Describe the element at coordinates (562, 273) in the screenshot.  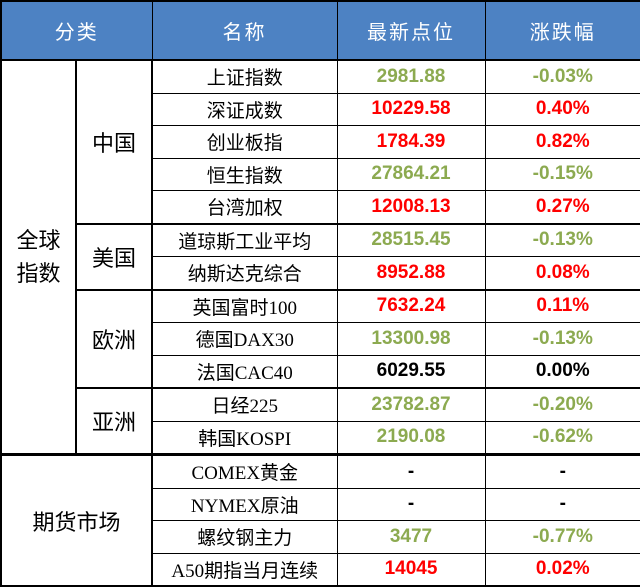
I see `index-change: 0.08%` at that location.